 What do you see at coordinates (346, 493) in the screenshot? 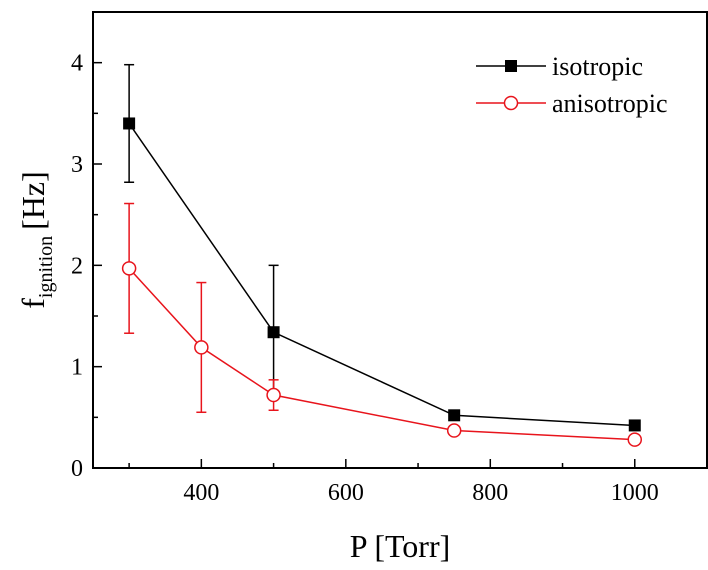
I see `x-tick-label-600: 600` at bounding box center [346, 493].